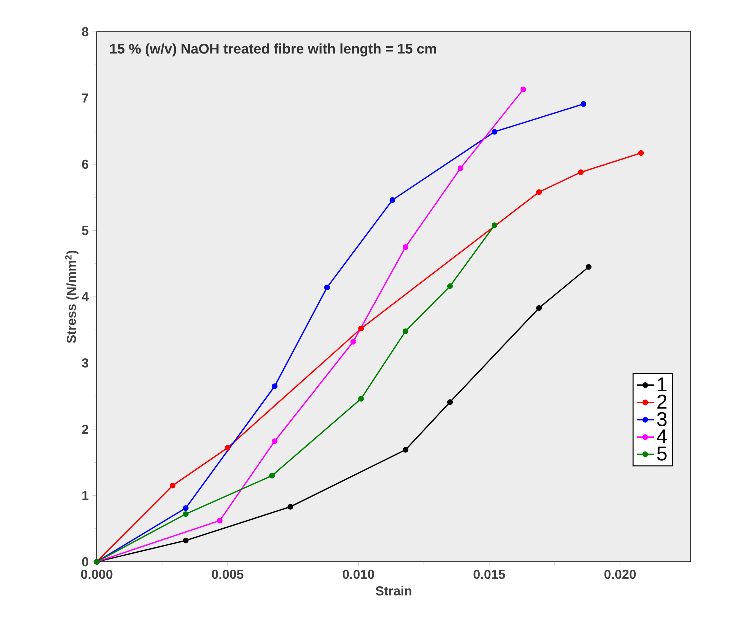  I want to click on text: 15 % (w/v) NaOH treated fibre with length = 15 cm, so click(273, 50).